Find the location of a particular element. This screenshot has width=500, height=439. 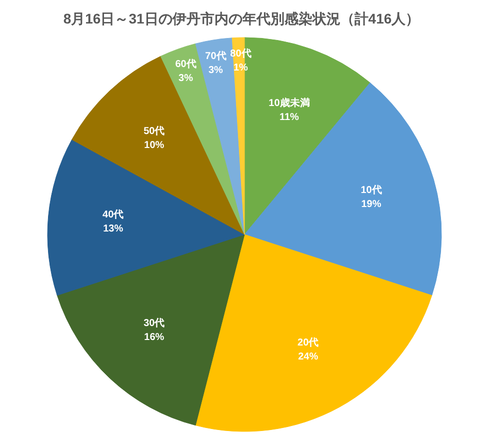

slice-label: 40代 is located at coordinates (113, 214).